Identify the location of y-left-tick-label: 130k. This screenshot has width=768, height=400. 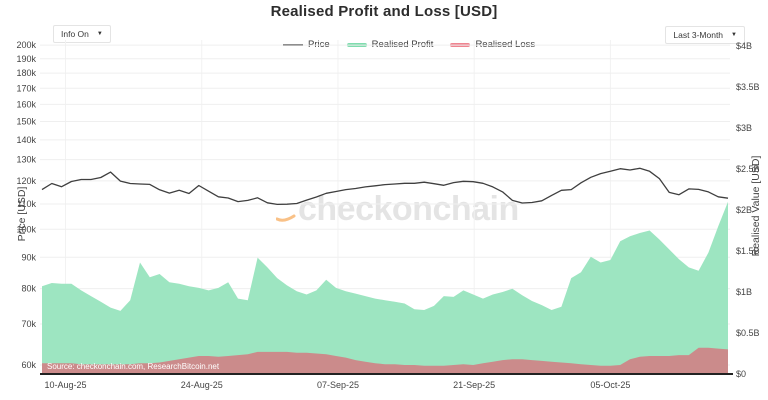
(26, 160).